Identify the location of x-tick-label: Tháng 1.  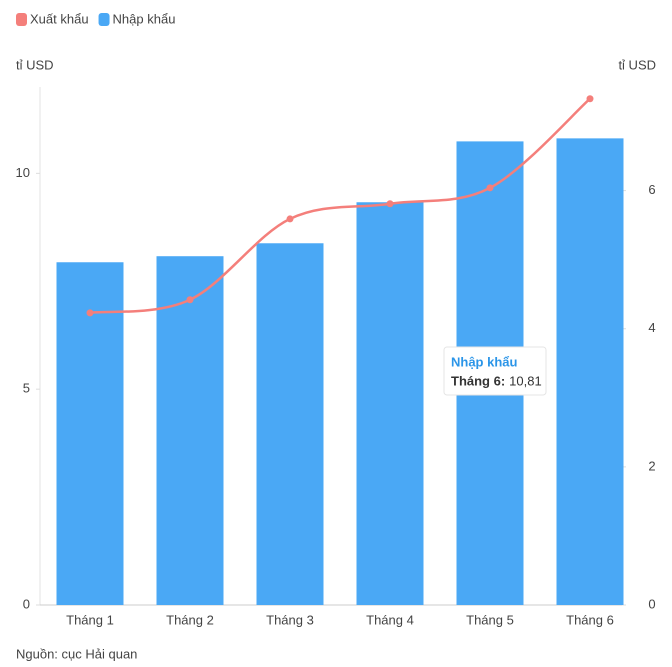
(90, 619).